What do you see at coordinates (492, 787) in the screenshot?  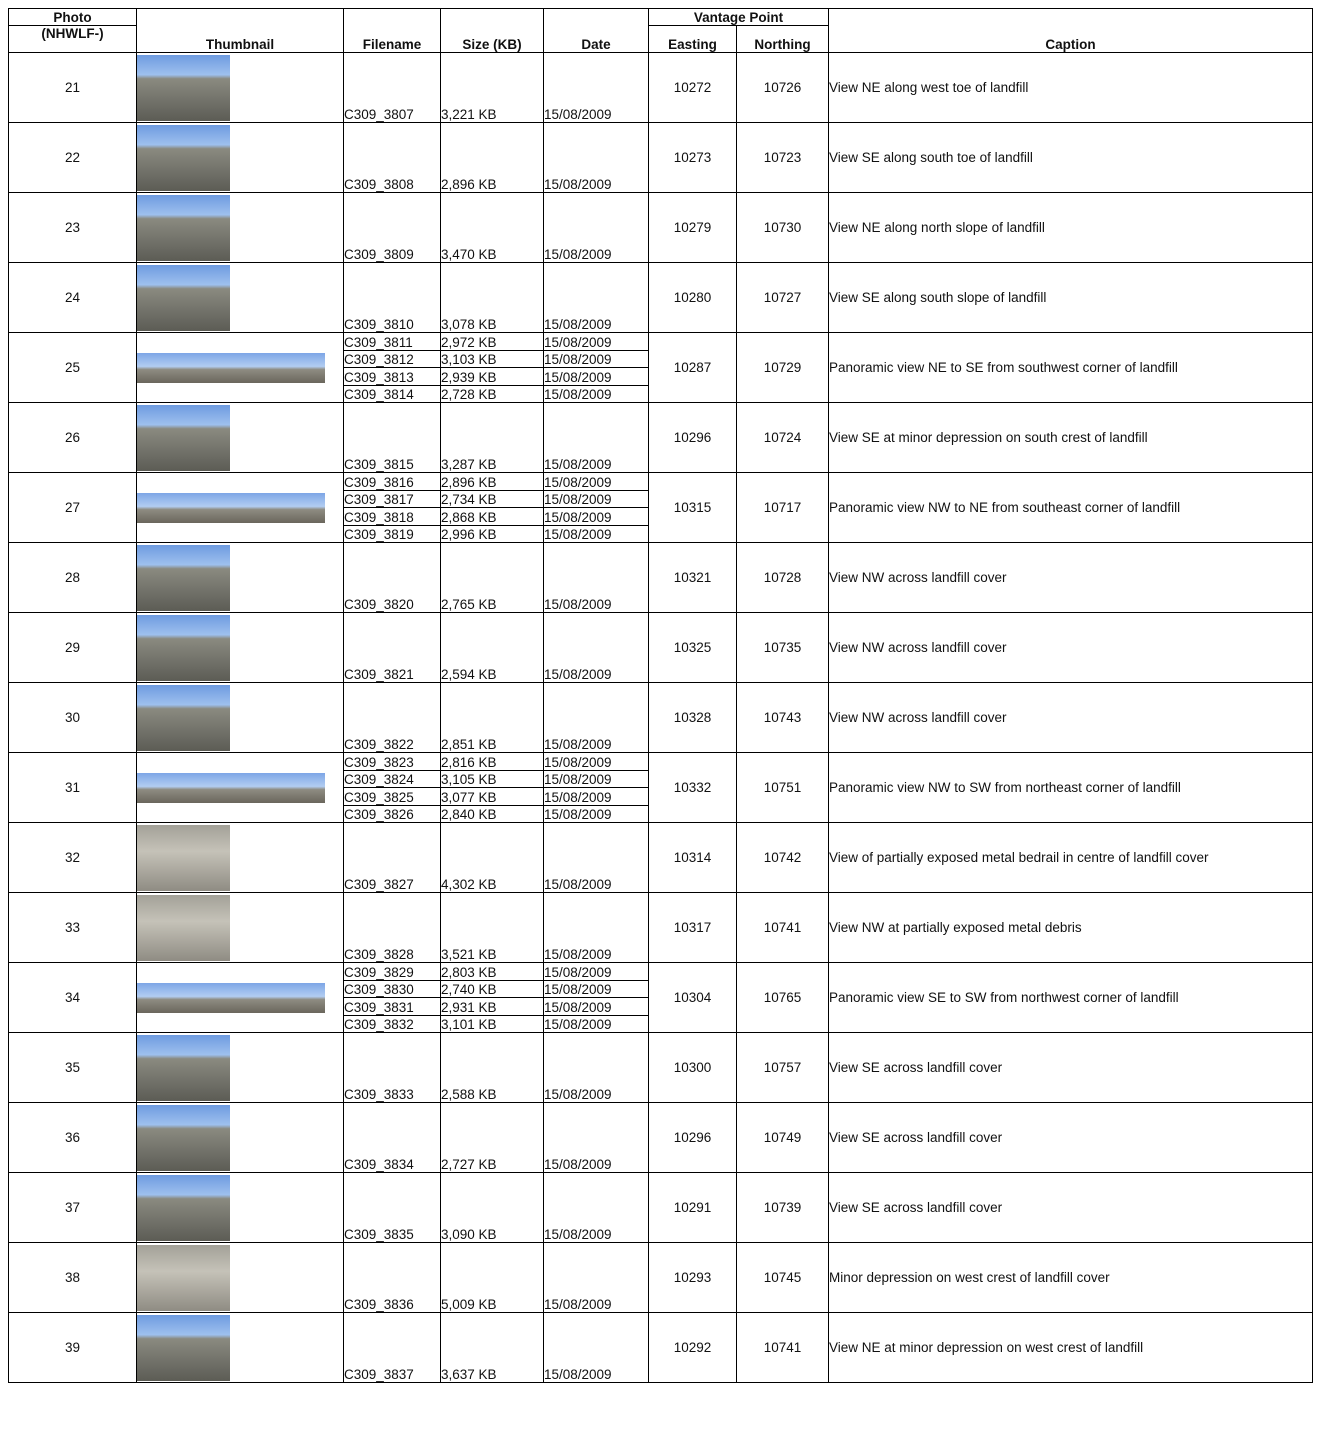 I see `size-cell: 2,816 KB 3,105 KB 3,077 KB 2,840 KB` at bounding box center [492, 787].